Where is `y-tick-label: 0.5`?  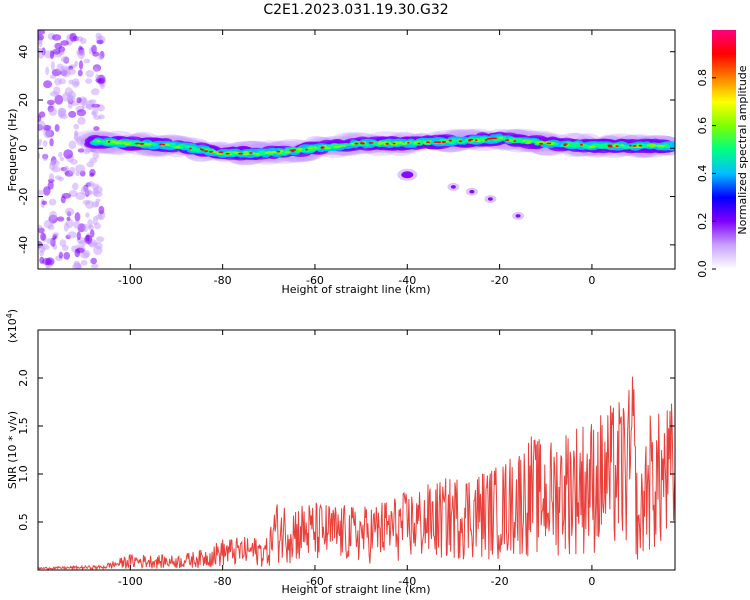
y-tick-label: 0.5 is located at coordinates (23, 522).